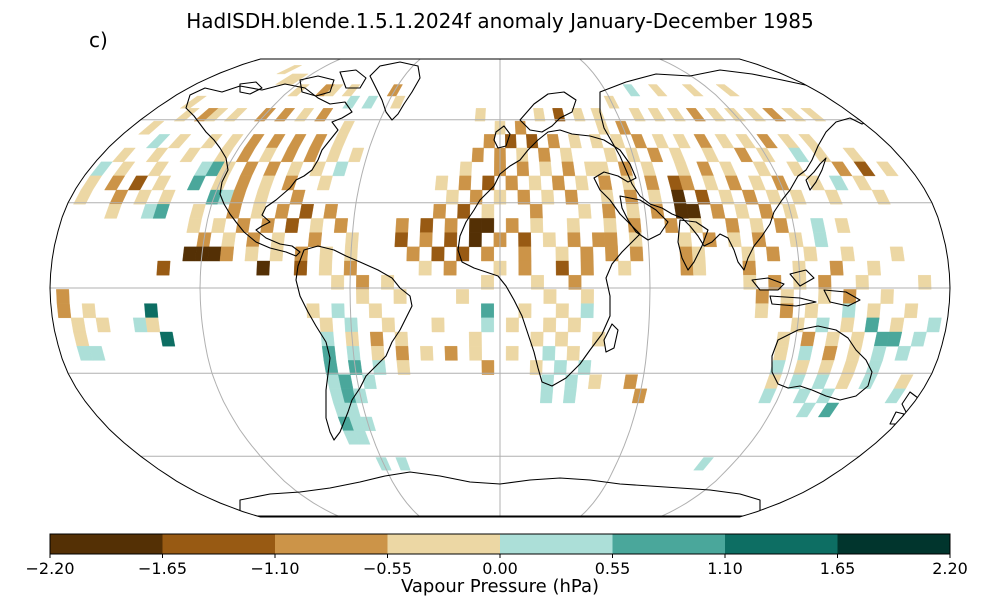 The image size is (1000, 600). Describe the element at coordinates (549, 258) in the screenshot. I see `coastline-eurafrica` at that location.